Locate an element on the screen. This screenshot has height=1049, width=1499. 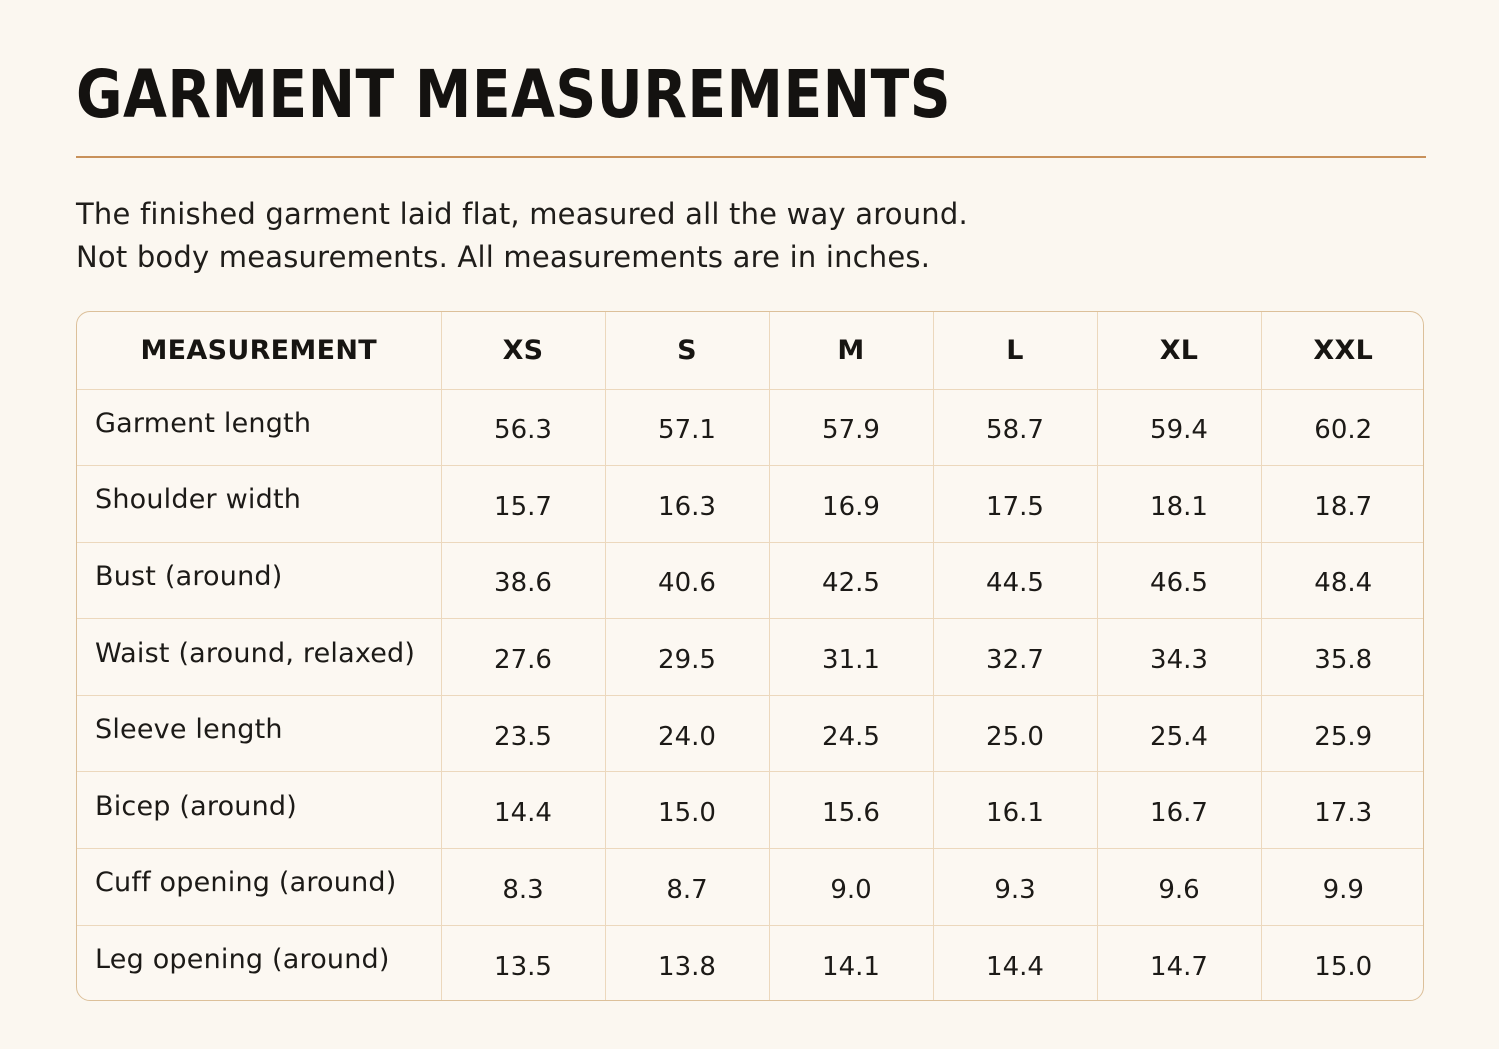
header-size-xs: XS is located at coordinates (523, 351).